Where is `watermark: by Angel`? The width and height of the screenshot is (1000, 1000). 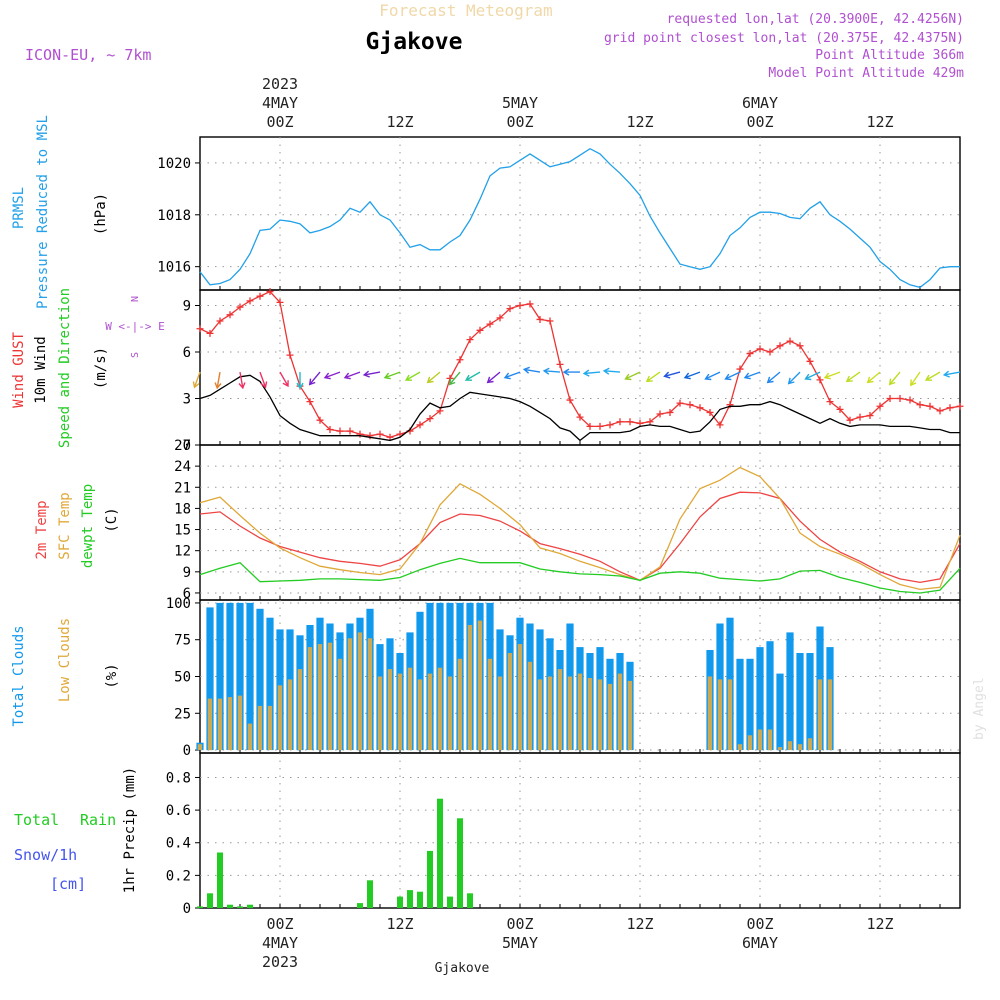 watermark: by Angel is located at coordinates (979, 708).